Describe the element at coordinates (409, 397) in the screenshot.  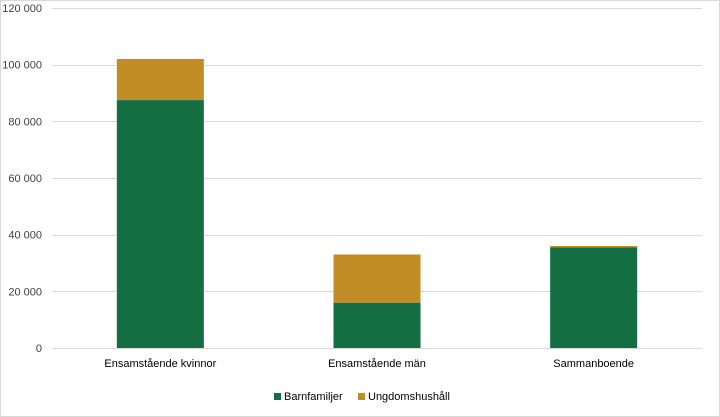
I see `legend-label: Ungdomshushåll` at that location.